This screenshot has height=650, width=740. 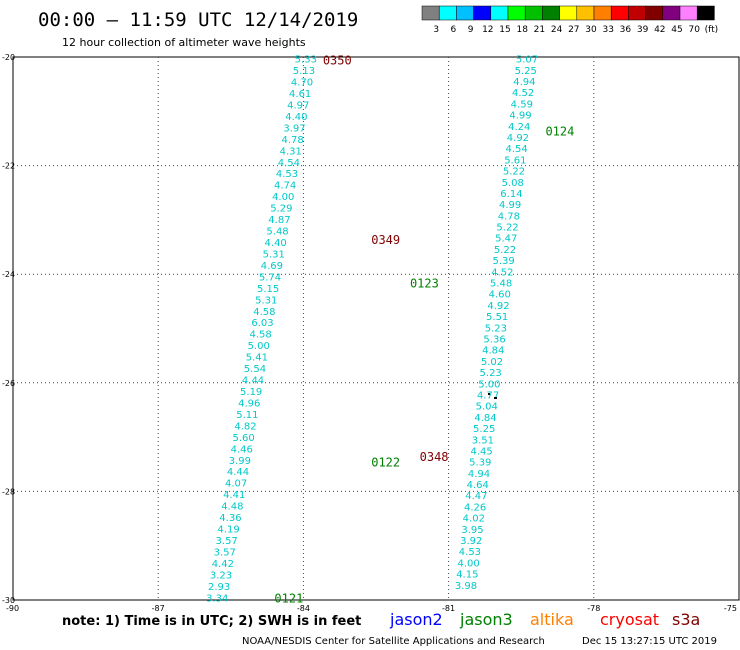 What do you see at coordinates (629, 619) in the screenshot?
I see `legend-cryosat: cryosat` at bounding box center [629, 619].